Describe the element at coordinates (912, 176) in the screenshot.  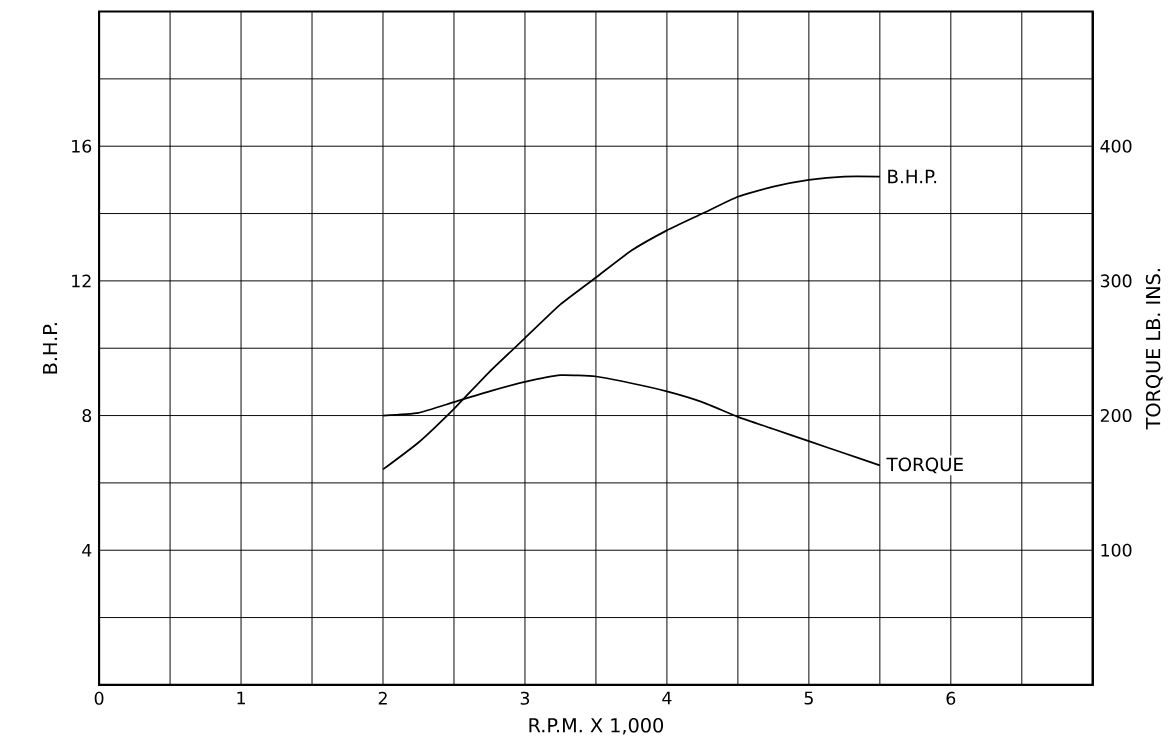
I see `series-label: B.H.P.` at that location.